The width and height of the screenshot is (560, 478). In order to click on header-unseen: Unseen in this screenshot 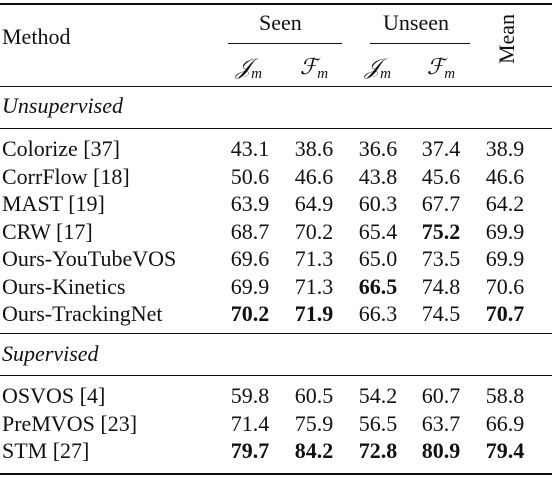, I will do `click(416, 22)`.